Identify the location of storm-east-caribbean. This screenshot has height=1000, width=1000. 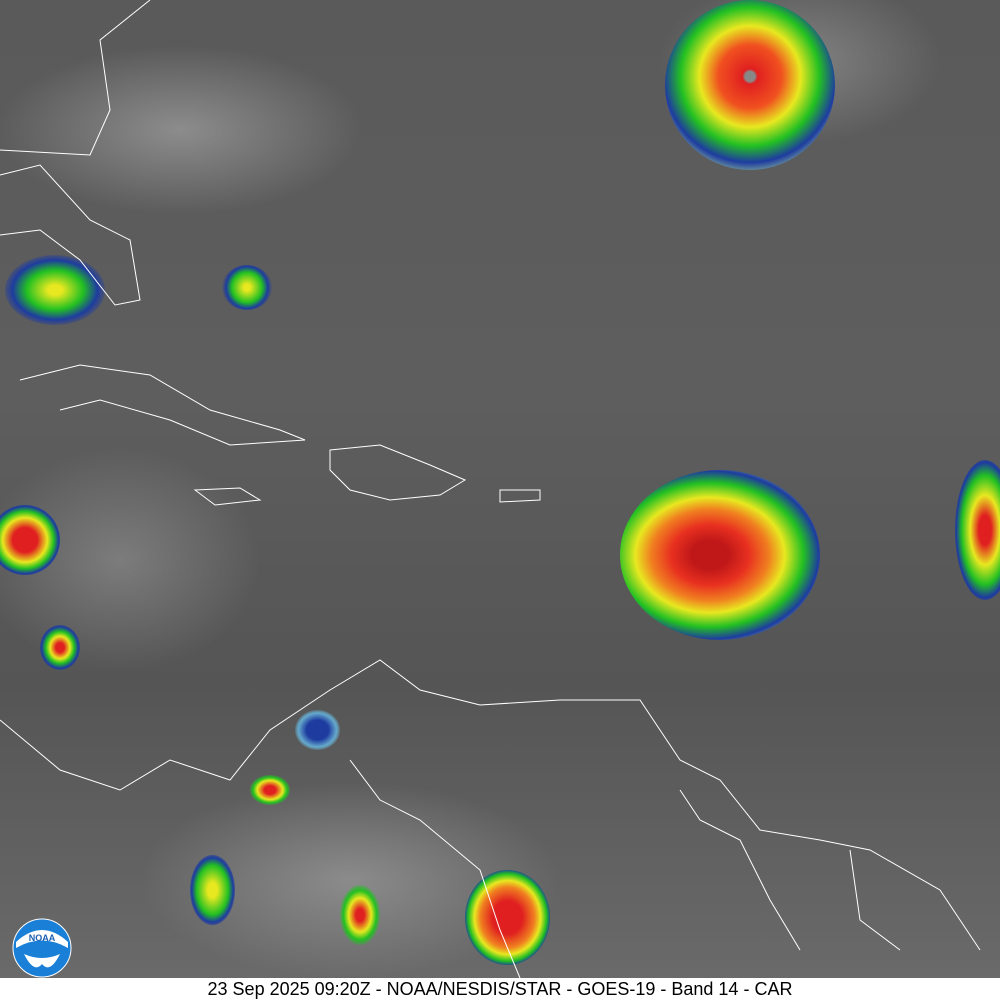
(720, 555).